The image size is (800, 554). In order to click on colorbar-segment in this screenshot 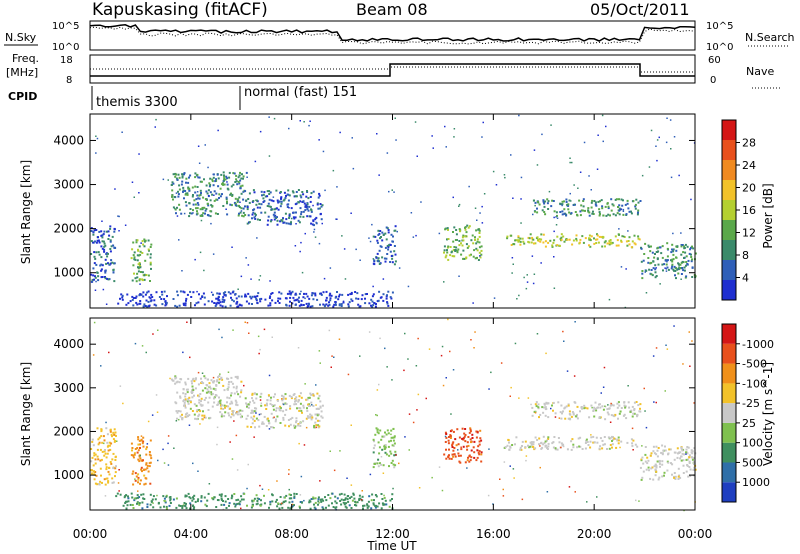, I will do `click(729, 130)`.